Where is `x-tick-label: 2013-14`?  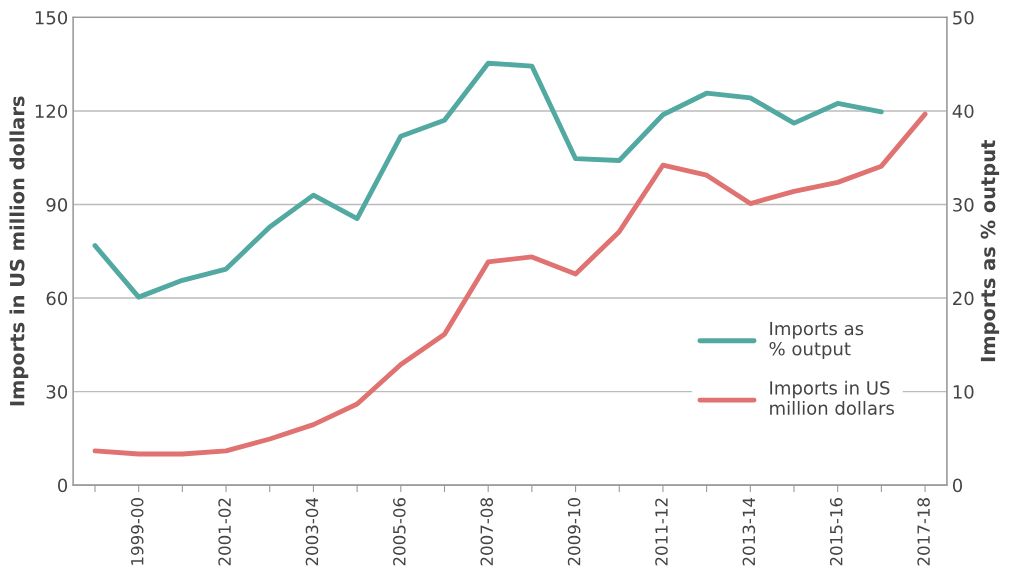
x-tick-label: 2013-14 is located at coordinates (749, 531).